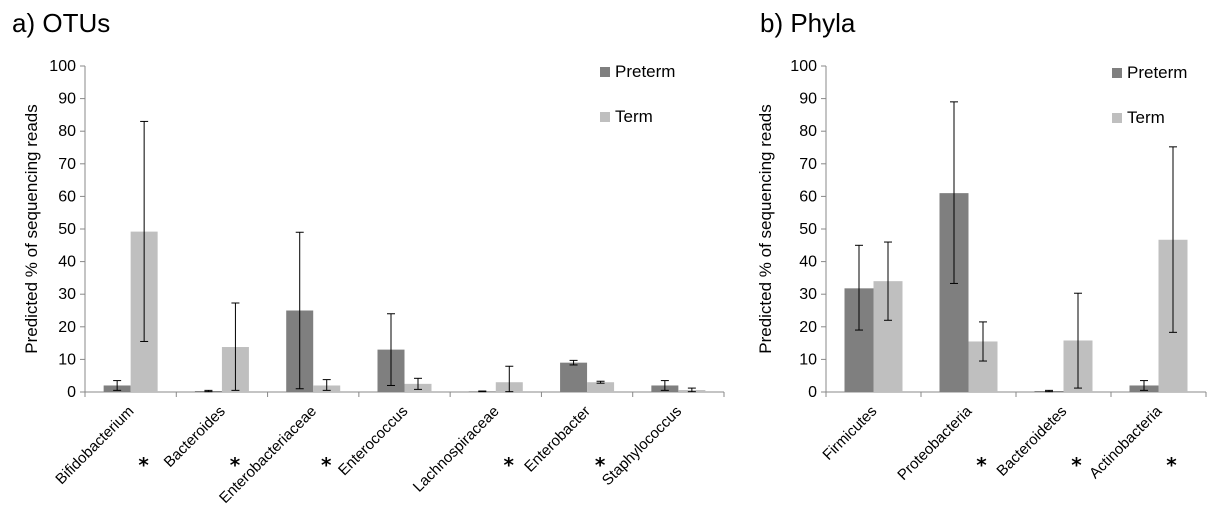  Describe the element at coordinates (849, 433) in the screenshot. I see `x-tick-label: Firmicutes` at that location.